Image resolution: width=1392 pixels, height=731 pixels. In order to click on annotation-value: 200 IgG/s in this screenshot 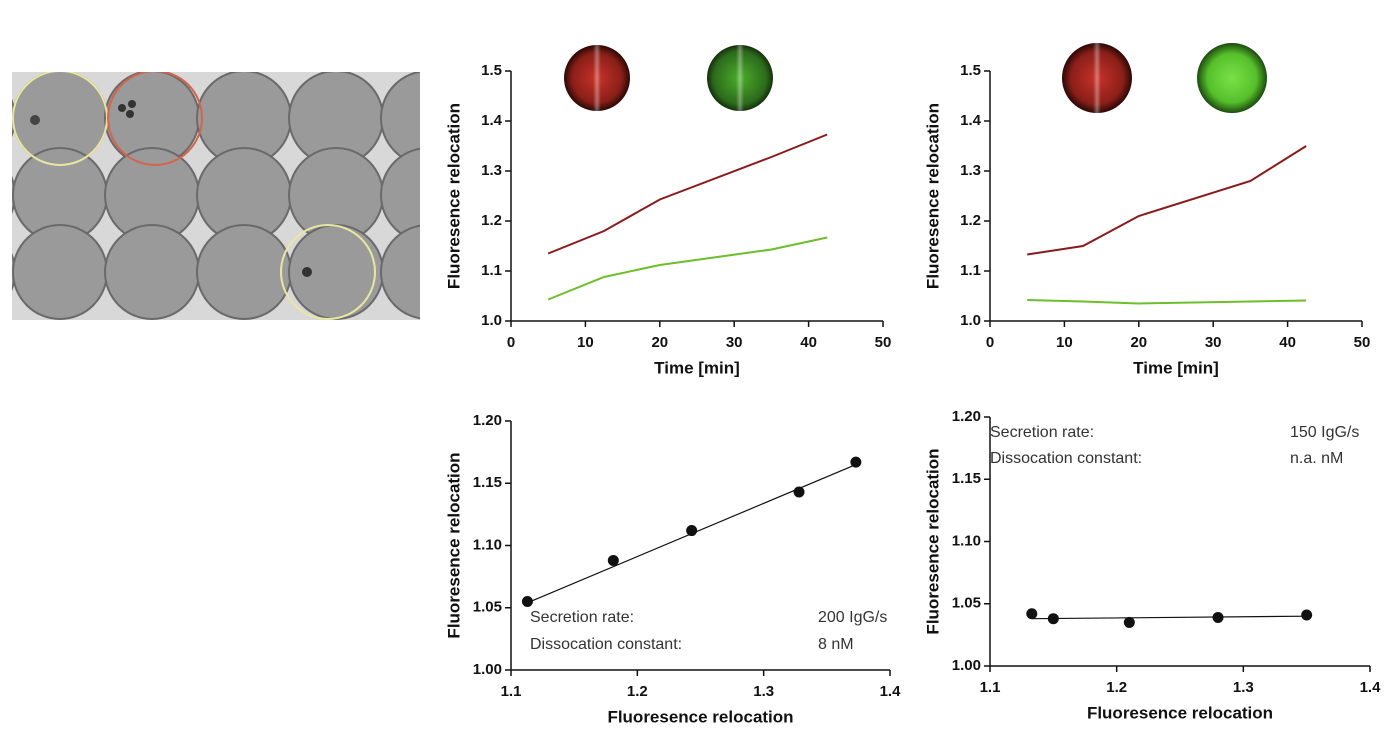, I will do `click(852, 617)`.